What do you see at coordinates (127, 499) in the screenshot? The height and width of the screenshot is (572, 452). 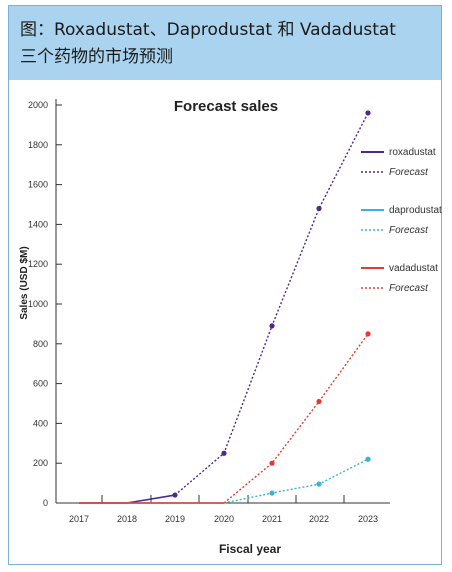 I see `series-line-roxadustat-actual` at bounding box center [127, 499].